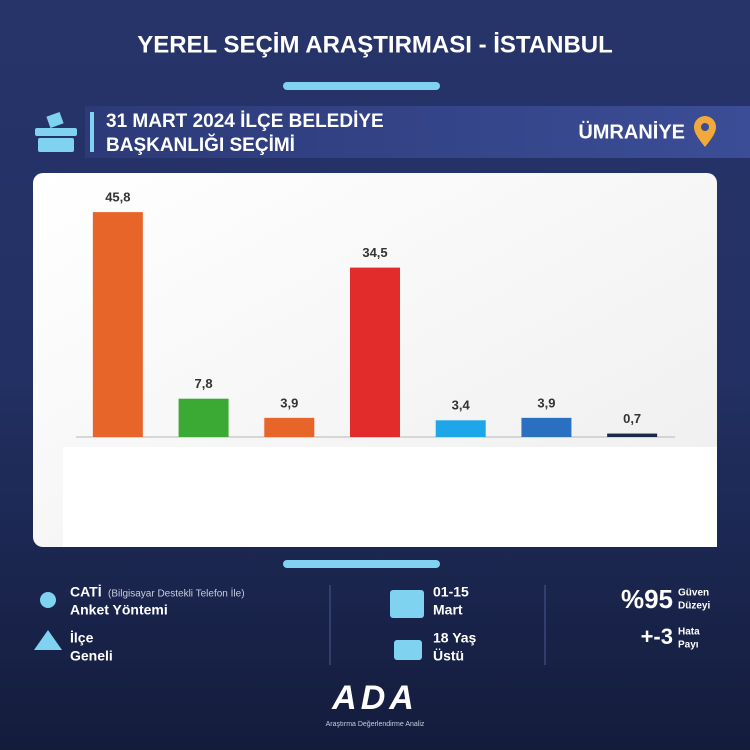 This screenshot has width=750, height=750. What do you see at coordinates (407, 604) in the screenshot?
I see `calendar-icon` at bounding box center [407, 604].